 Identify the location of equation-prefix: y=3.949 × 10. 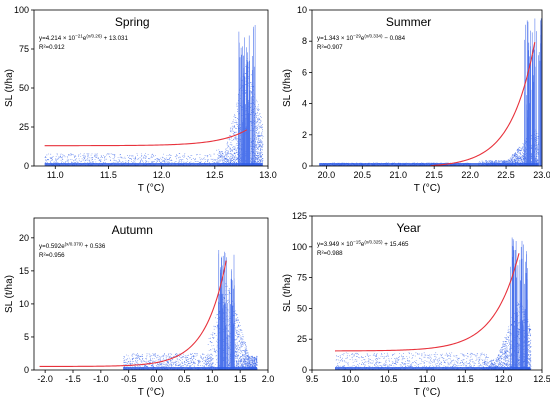
(335, 244).